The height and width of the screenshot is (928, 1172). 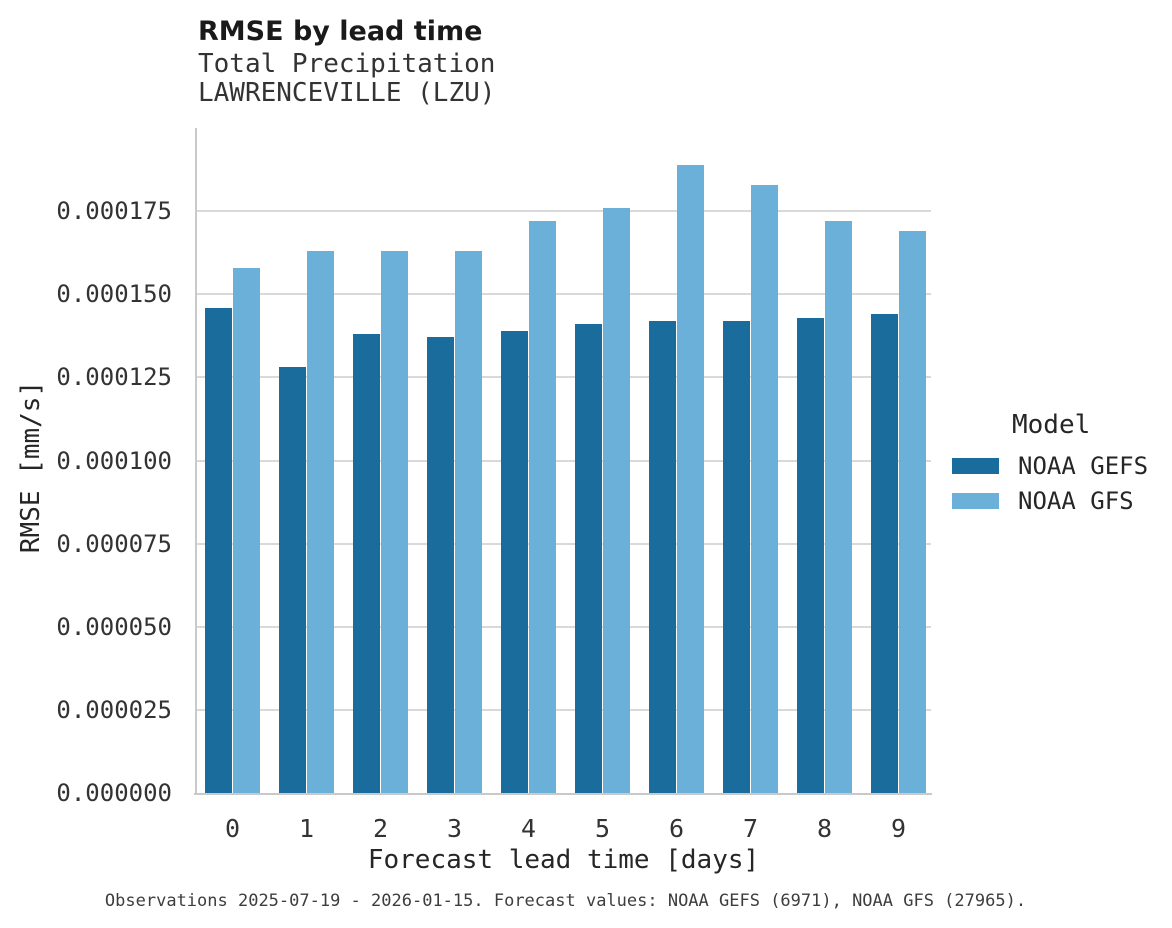 I want to click on gridline-y-0.000100, so click(x=563, y=460).